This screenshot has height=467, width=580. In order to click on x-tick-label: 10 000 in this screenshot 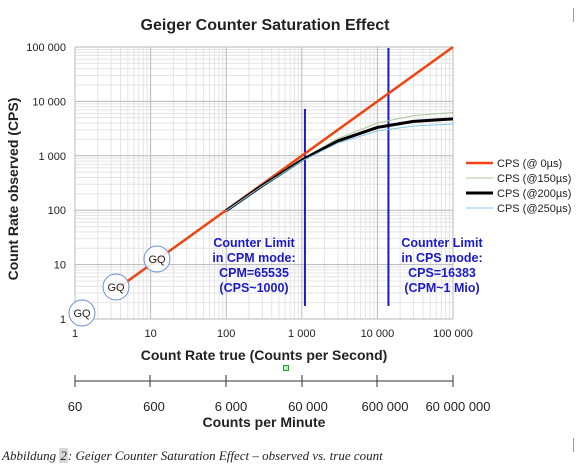, I will do `click(378, 334)`.